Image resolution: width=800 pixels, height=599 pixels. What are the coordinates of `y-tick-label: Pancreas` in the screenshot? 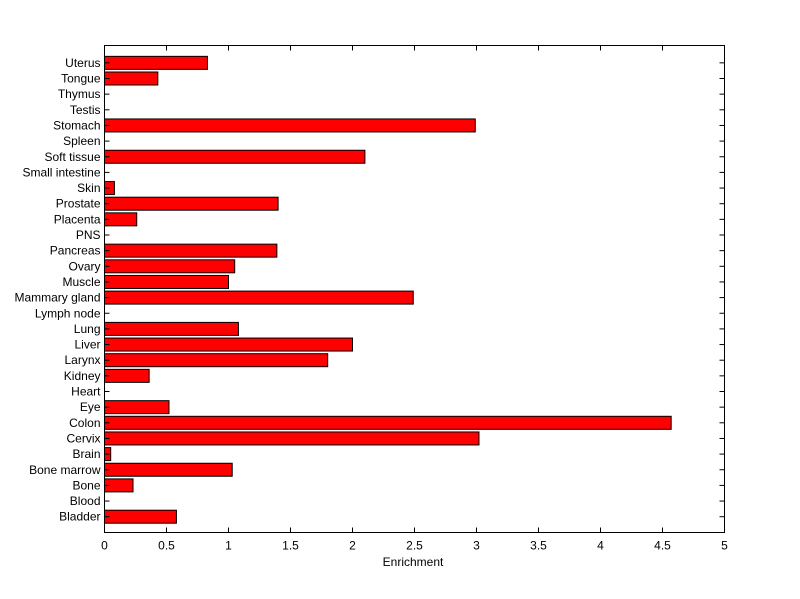 It's located at (75, 251).